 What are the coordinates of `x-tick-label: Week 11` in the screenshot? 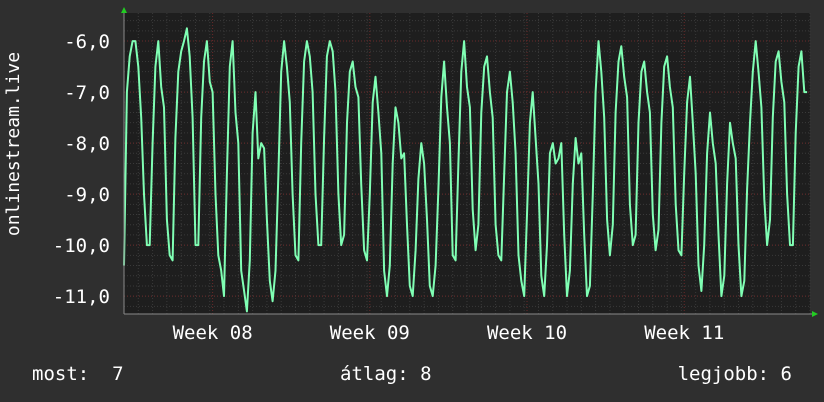 It's located at (684, 333).